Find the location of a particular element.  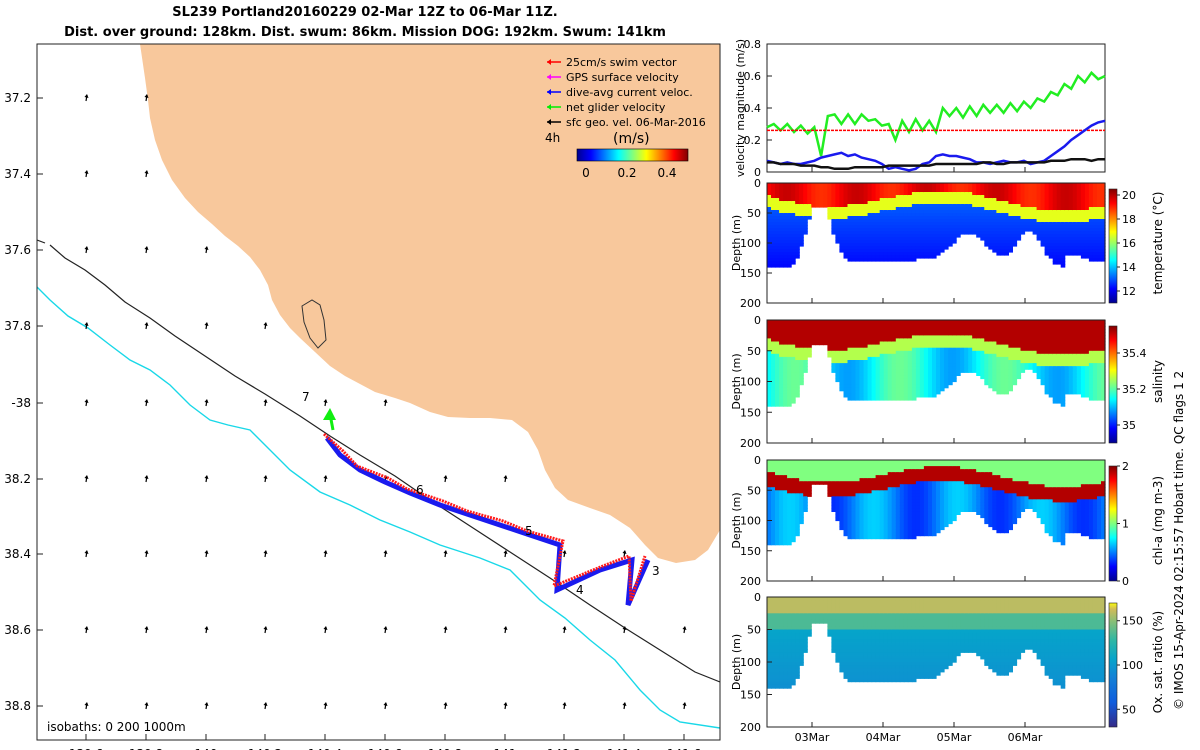

map-y-tick-label: -38 is located at coordinates (21, 403).